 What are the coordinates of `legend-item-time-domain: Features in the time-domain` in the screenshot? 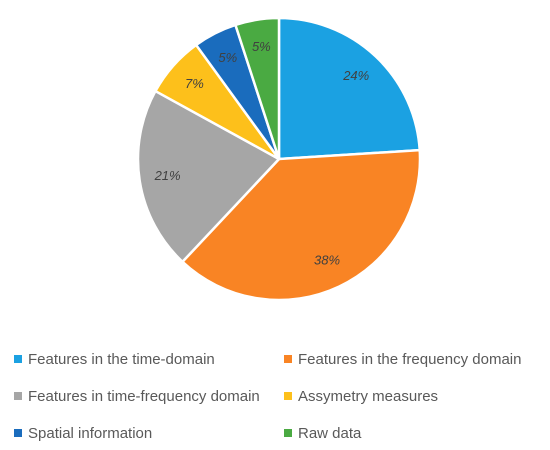 It's located at (149, 359).